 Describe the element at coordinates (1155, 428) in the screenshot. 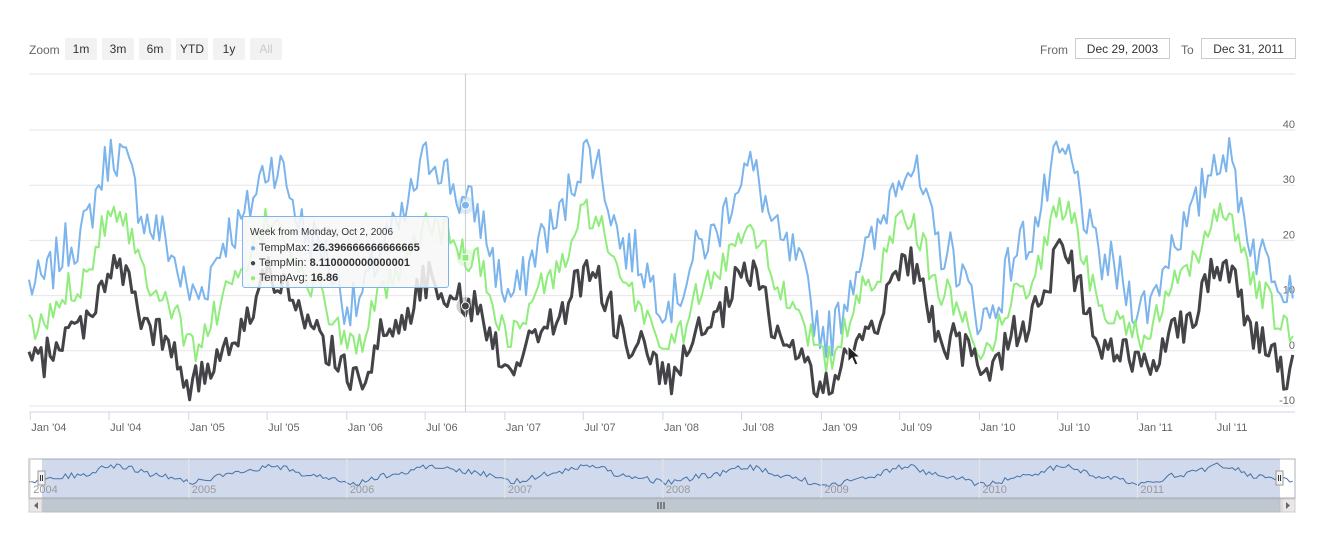

I see `x-tick-label: Jan '11` at that location.